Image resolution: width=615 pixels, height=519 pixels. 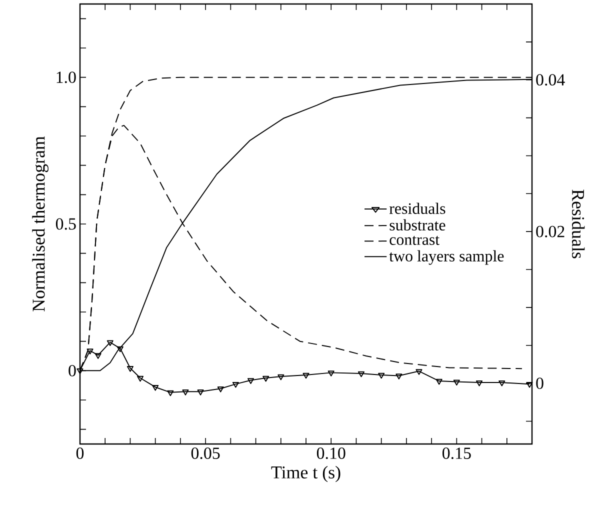 What do you see at coordinates (446, 257) in the screenshot?
I see `legend-label: two layers sample` at bounding box center [446, 257].